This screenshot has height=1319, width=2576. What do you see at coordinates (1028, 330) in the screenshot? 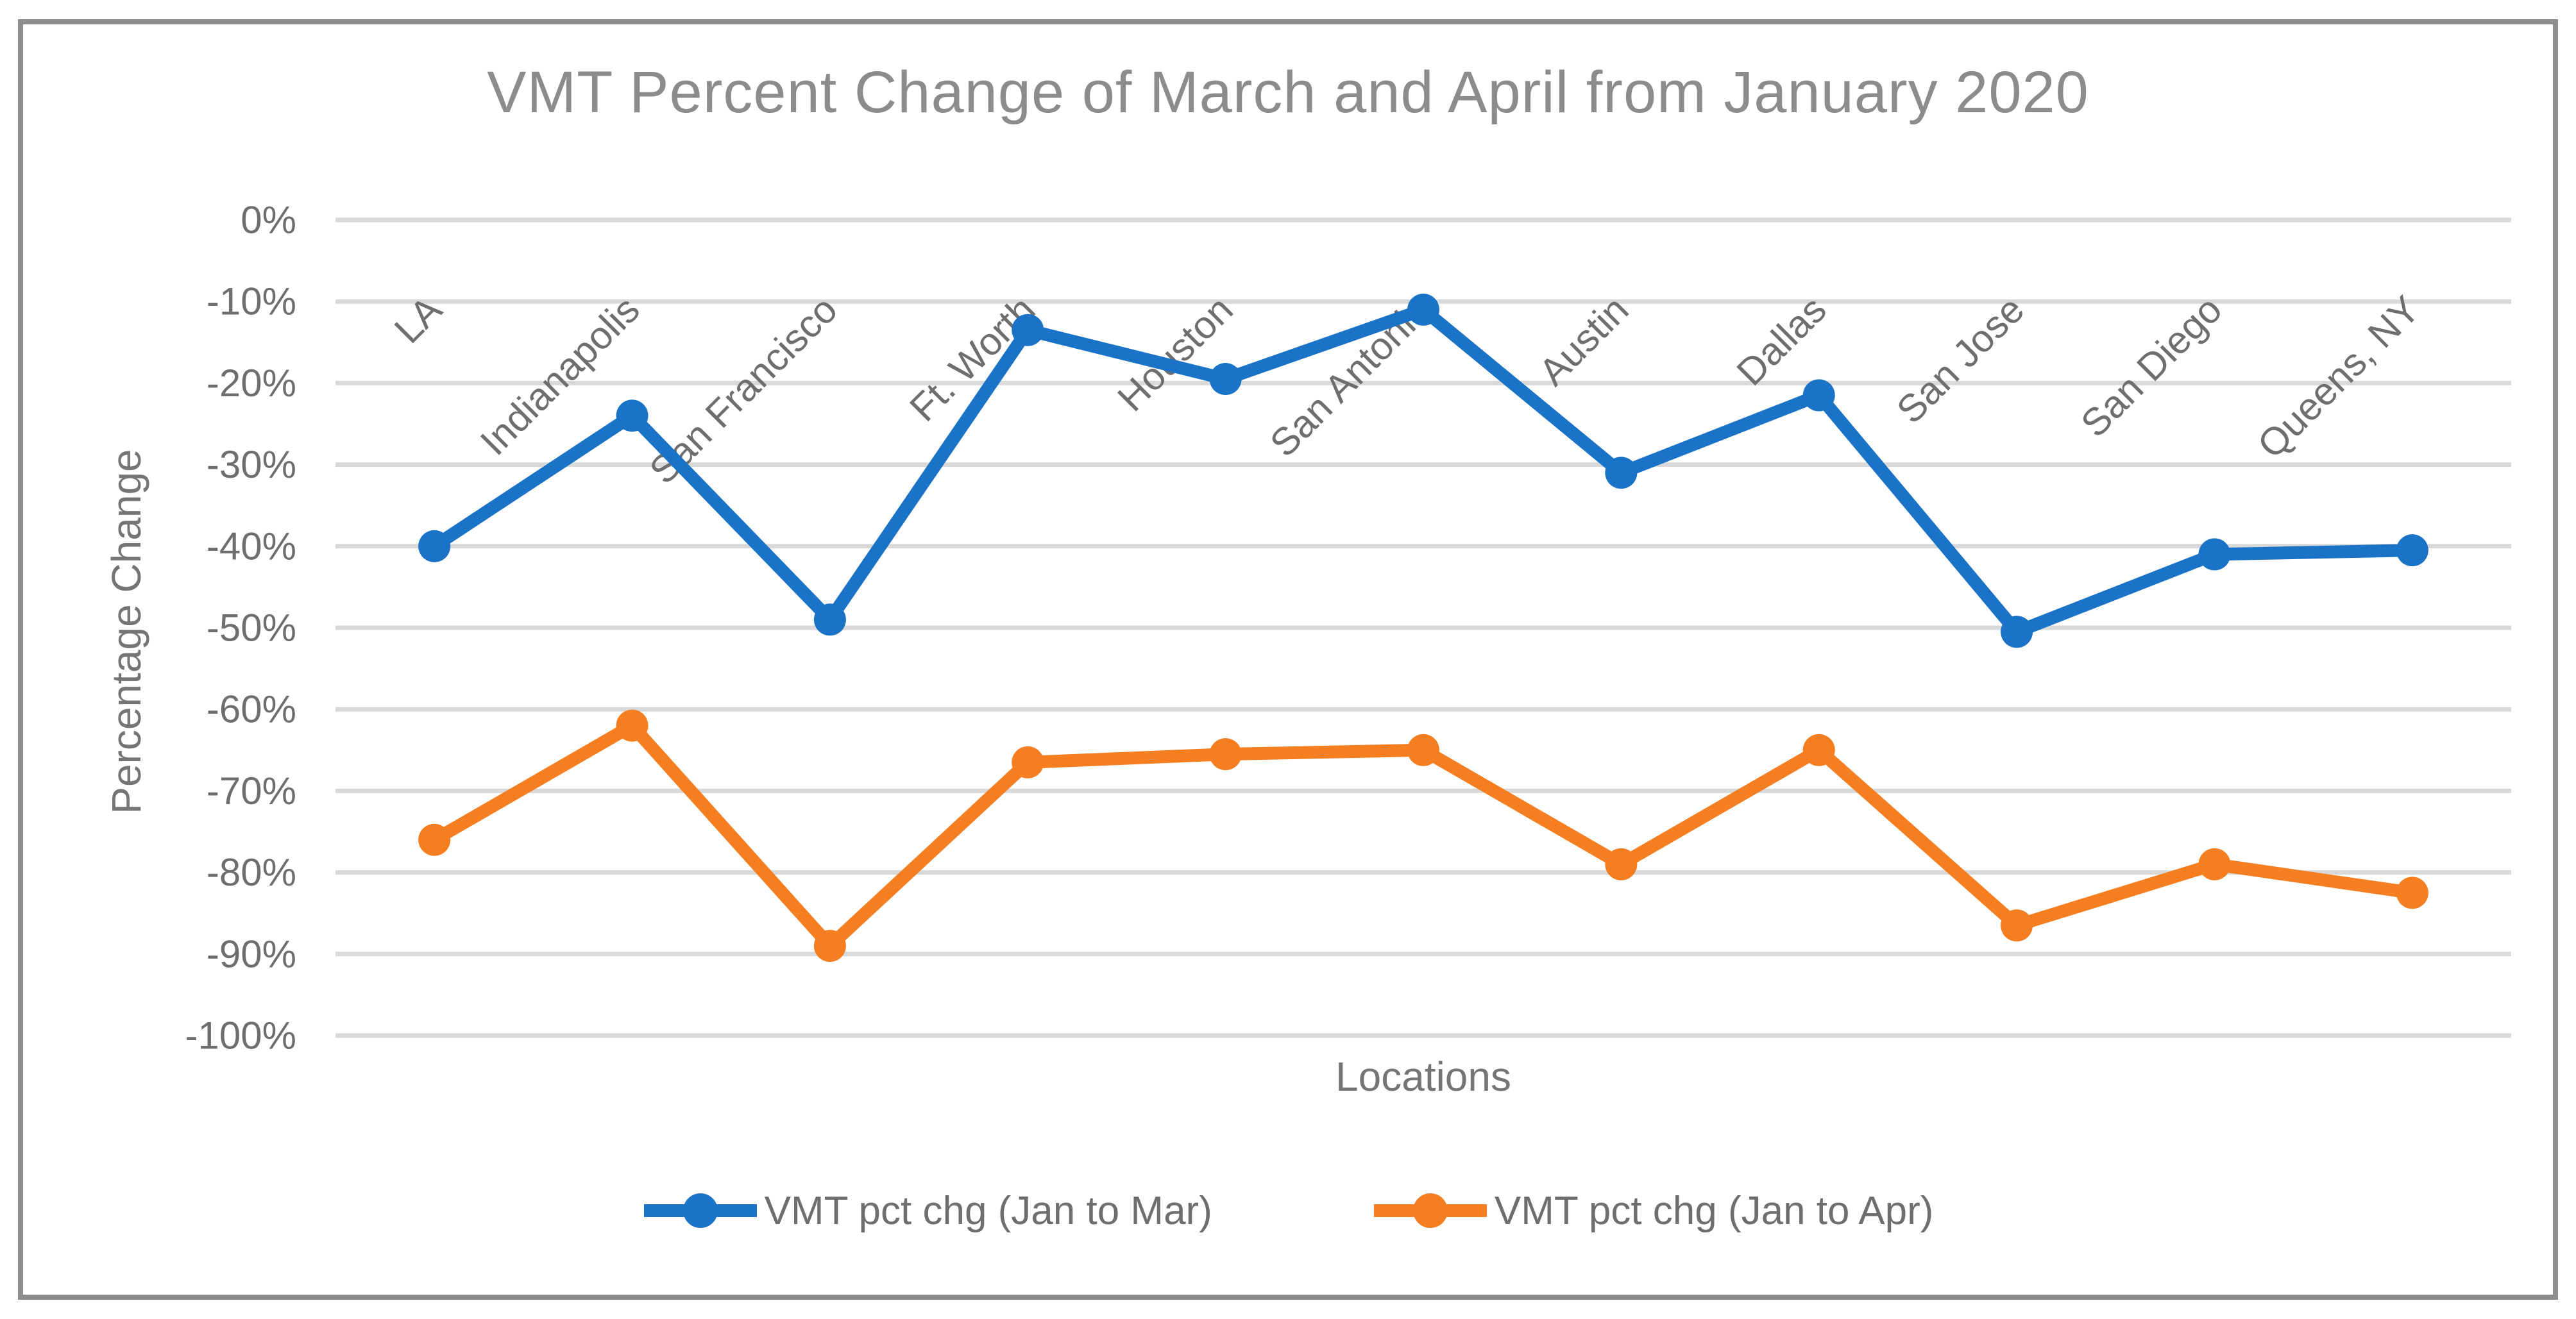
I see `data-point-jan-to-mar-ft-worth` at bounding box center [1028, 330].